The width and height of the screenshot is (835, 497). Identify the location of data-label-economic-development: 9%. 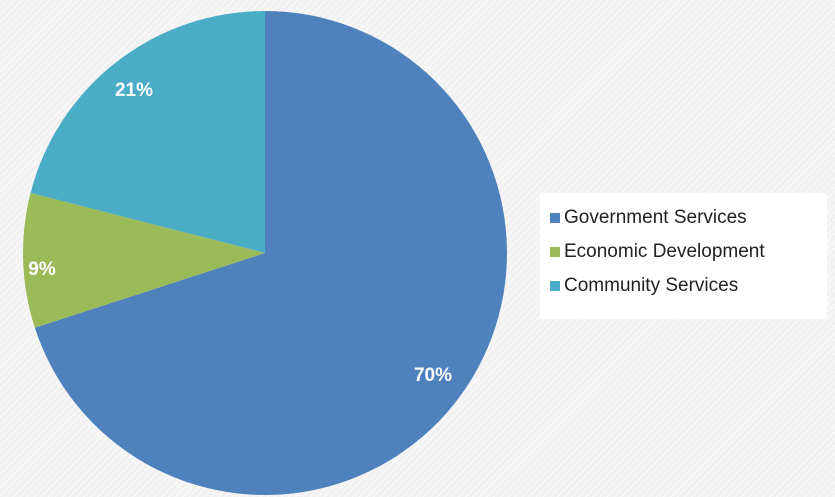
(42, 269).